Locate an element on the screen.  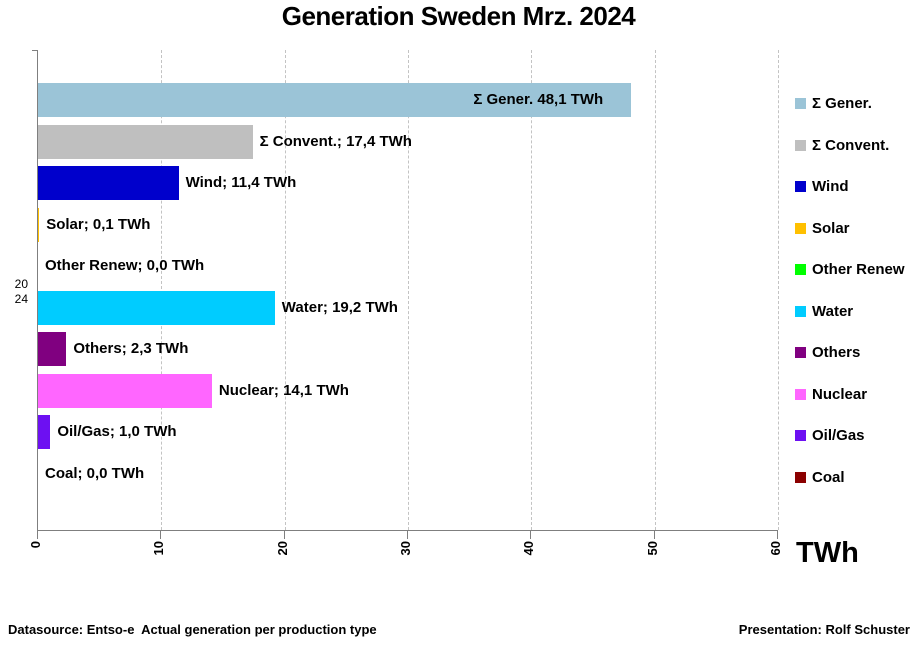
legend-item: Other Renew is located at coordinates (856, 270).